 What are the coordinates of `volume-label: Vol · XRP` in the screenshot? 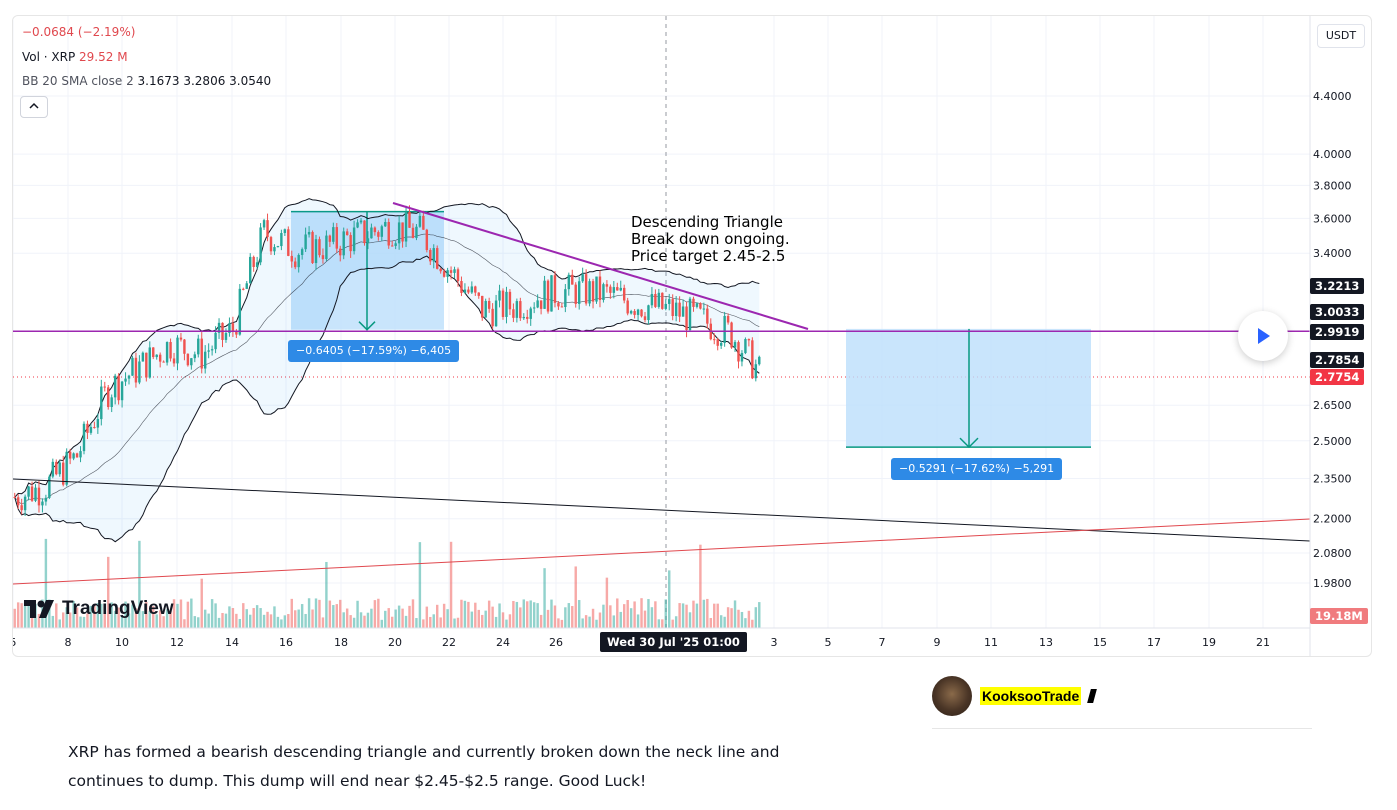 It's located at (49, 57).